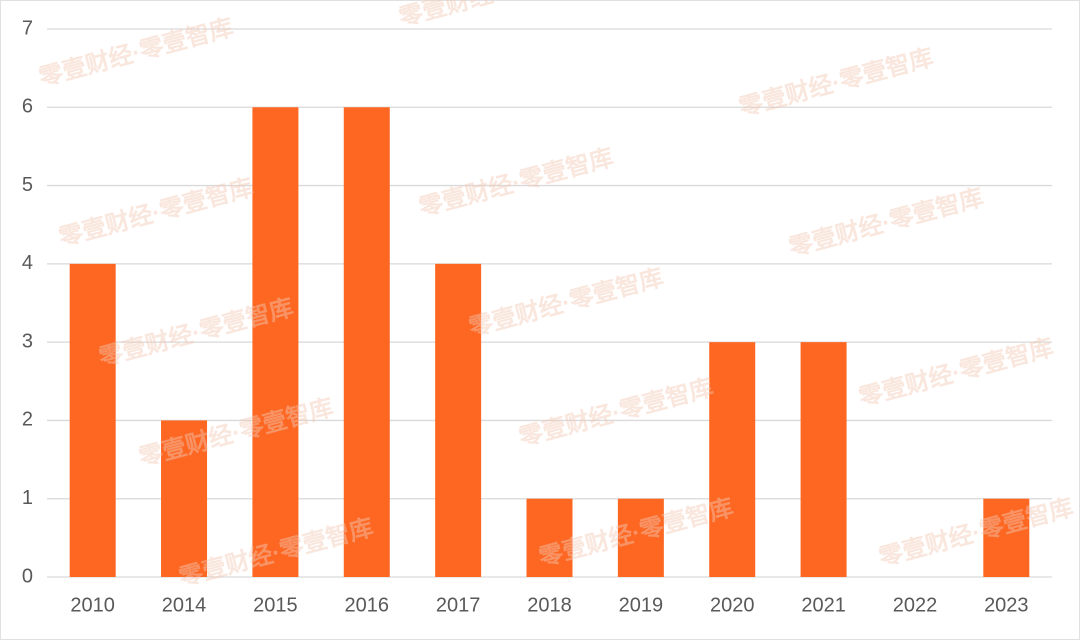  What do you see at coordinates (915, 605) in the screenshot?
I see `x-tick-label: 2022` at bounding box center [915, 605].